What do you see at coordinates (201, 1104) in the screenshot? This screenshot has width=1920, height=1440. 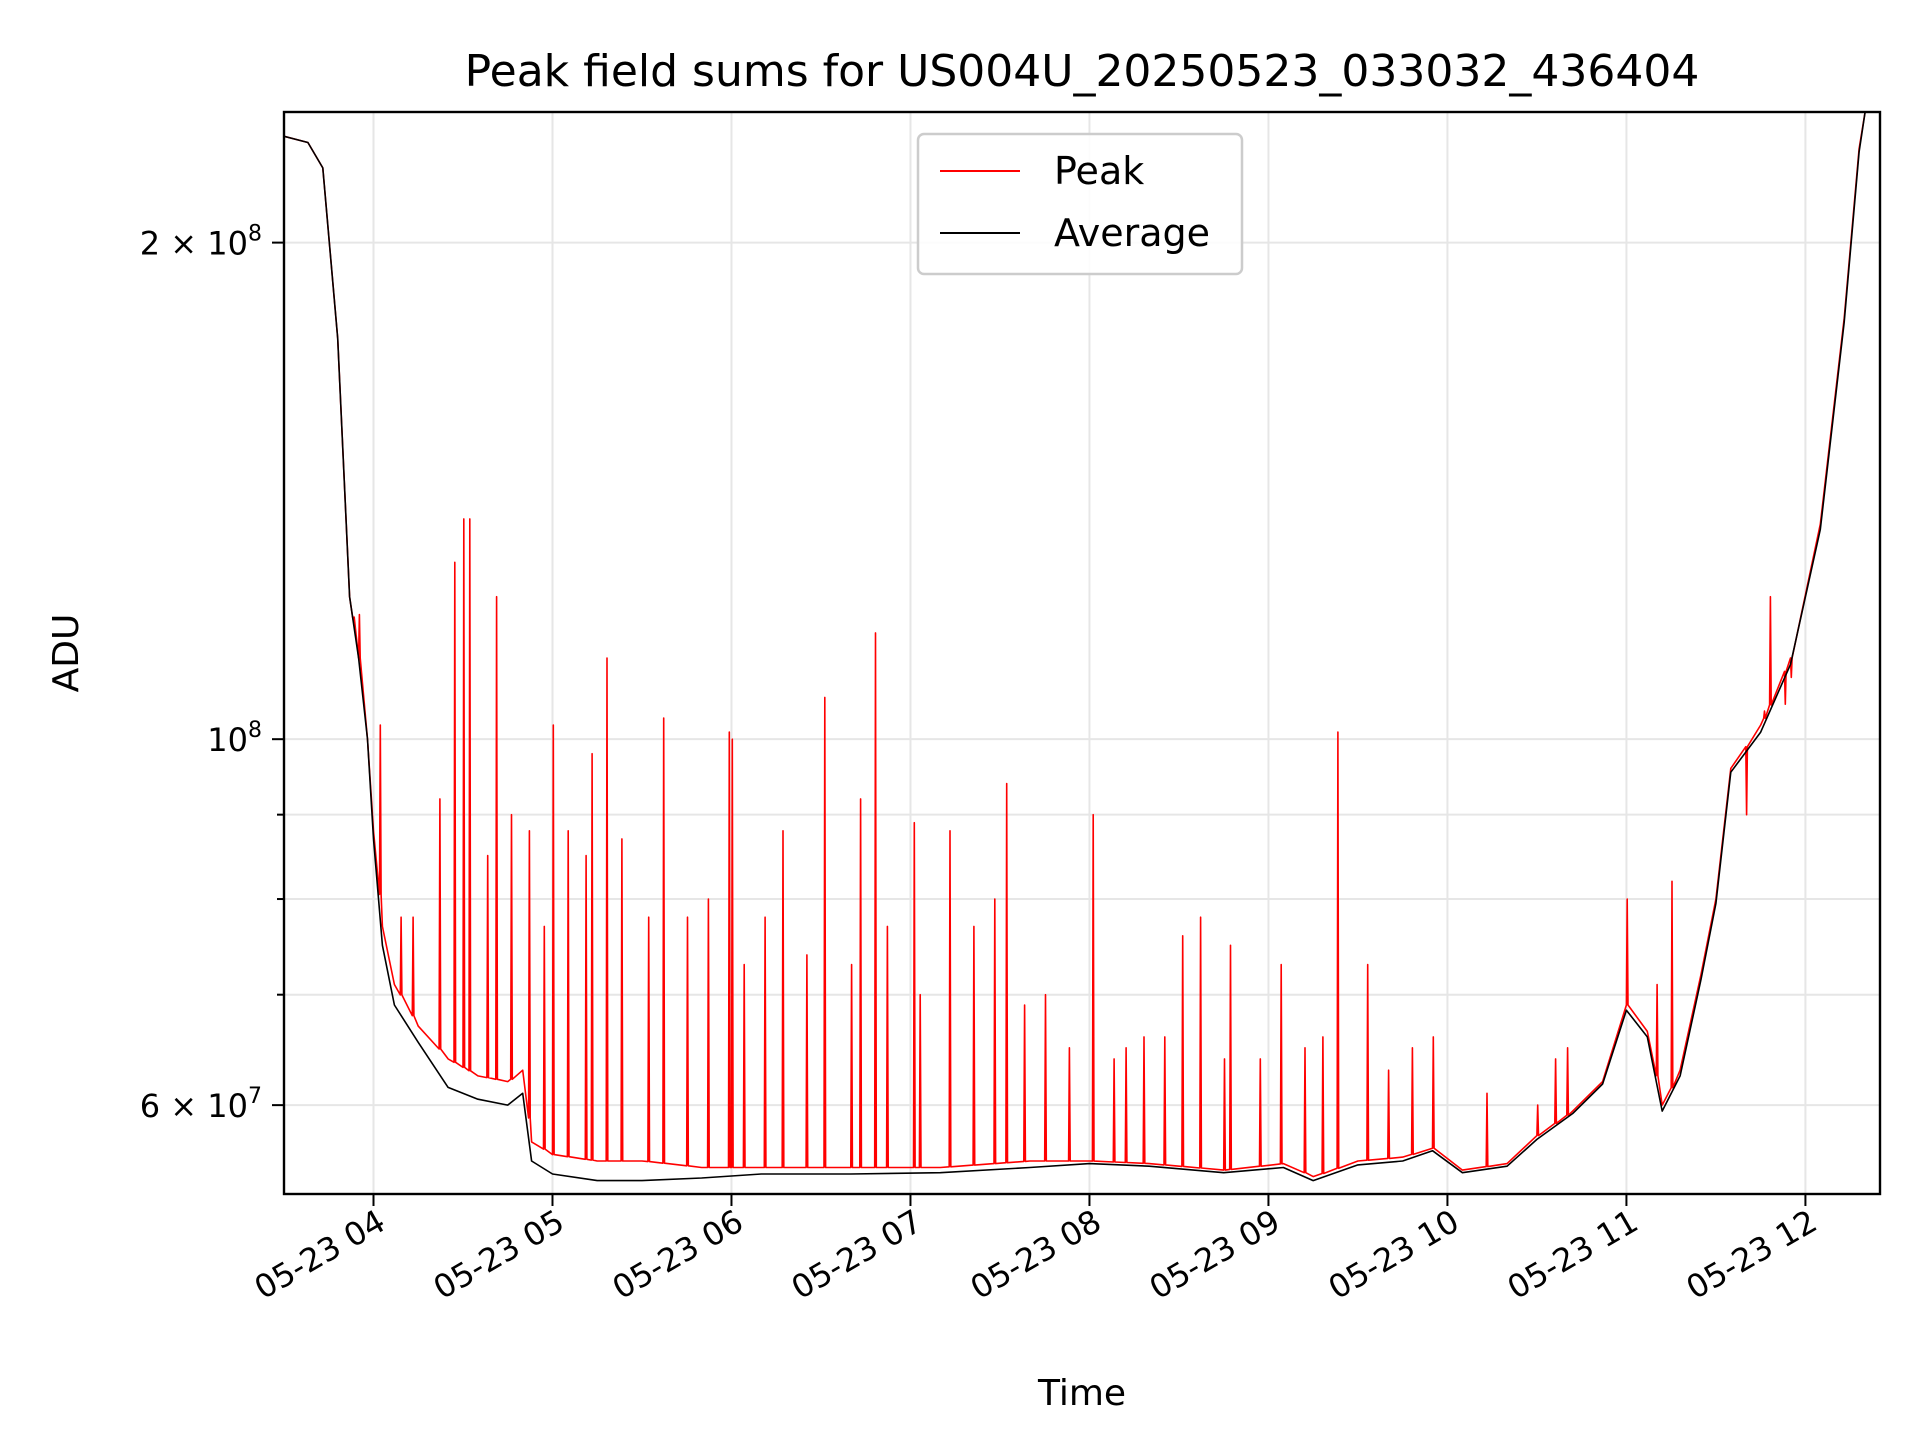 I see `y-tick-label: 6 × 107` at bounding box center [201, 1104].